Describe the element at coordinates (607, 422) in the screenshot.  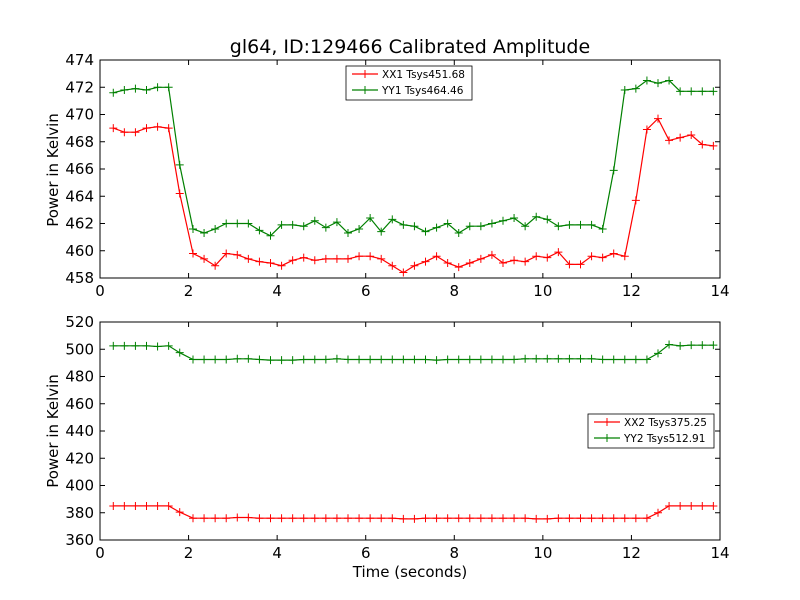
I see `legend-marker-xx2` at that location.